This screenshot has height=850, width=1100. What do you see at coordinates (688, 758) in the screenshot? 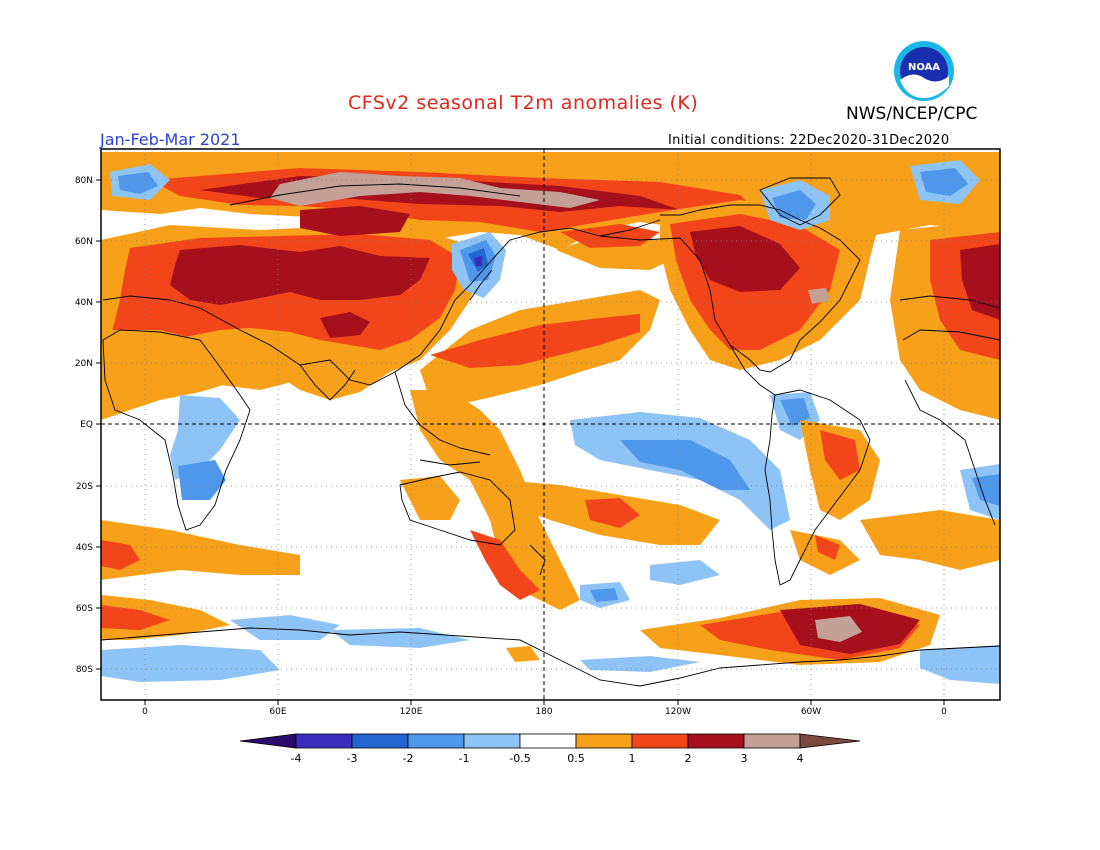
I see `colorbar-tick: 2` at bounding box center [688, 758].